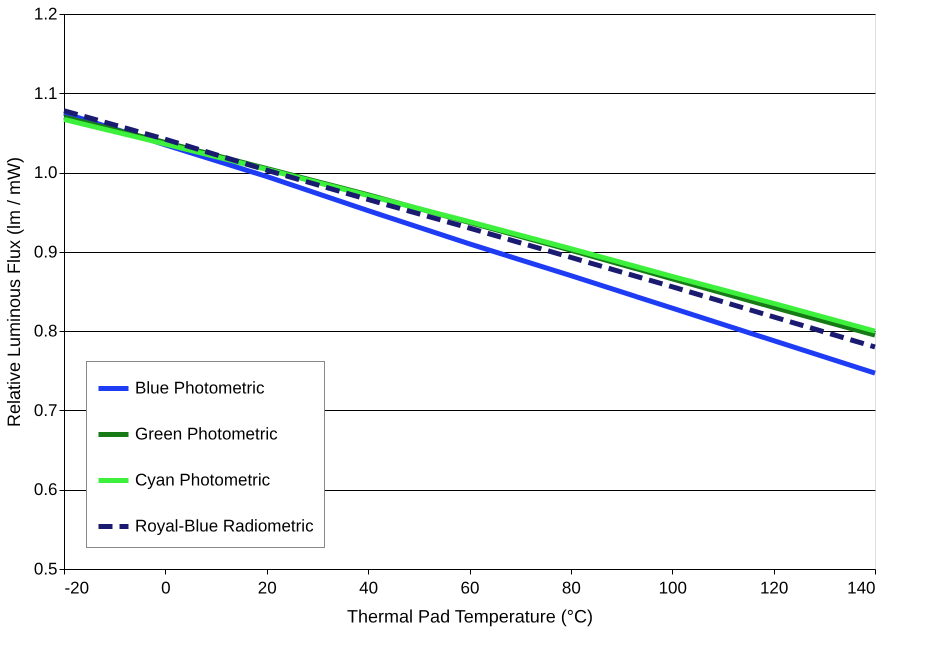 This screenshot has height=665, width=926. I want to click on y-tick-label: 0.9, so click(46, 252).